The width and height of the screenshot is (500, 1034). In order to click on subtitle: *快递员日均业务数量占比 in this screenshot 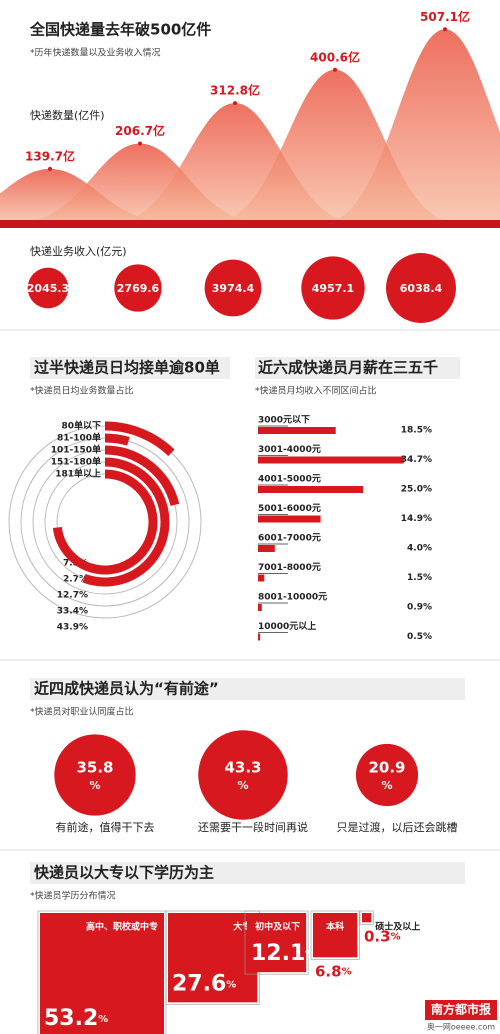, I will do `click(82, 391)`.